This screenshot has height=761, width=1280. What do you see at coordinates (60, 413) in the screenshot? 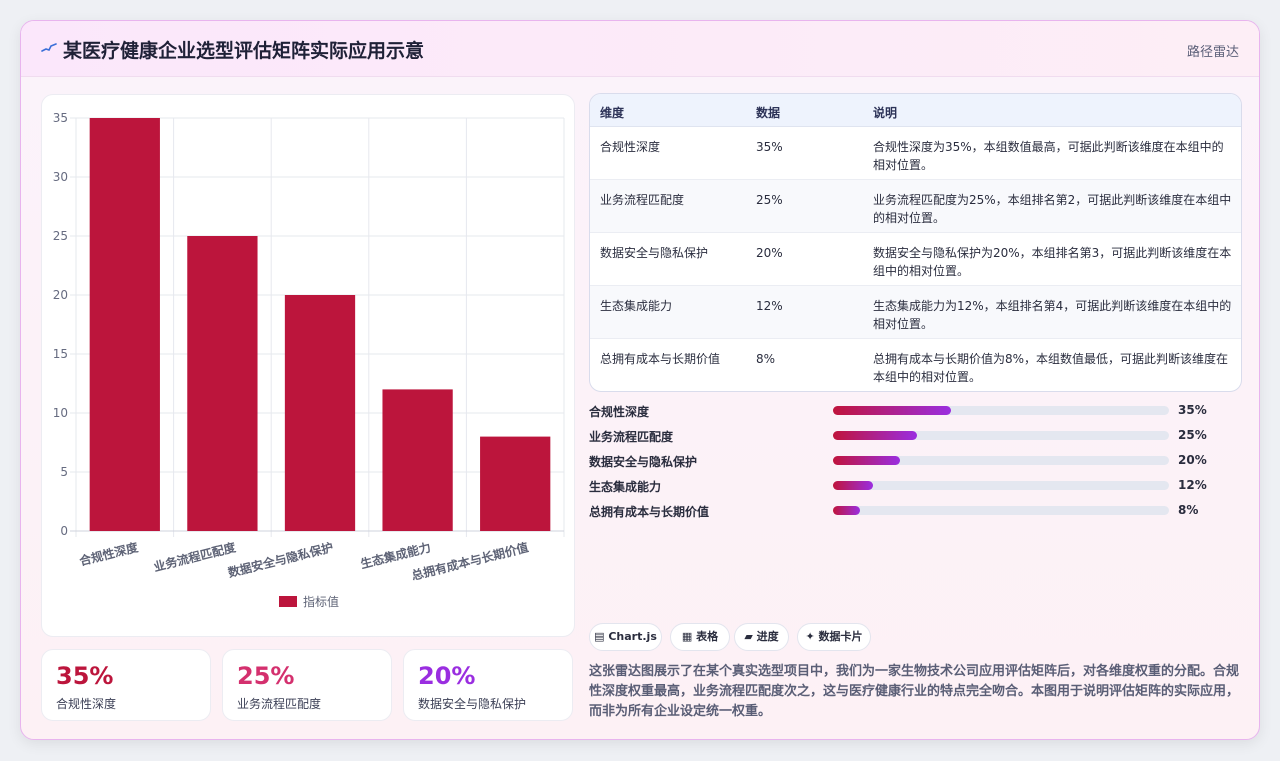
I see `y-tick-label: 10` at bounding box center [60, 413].